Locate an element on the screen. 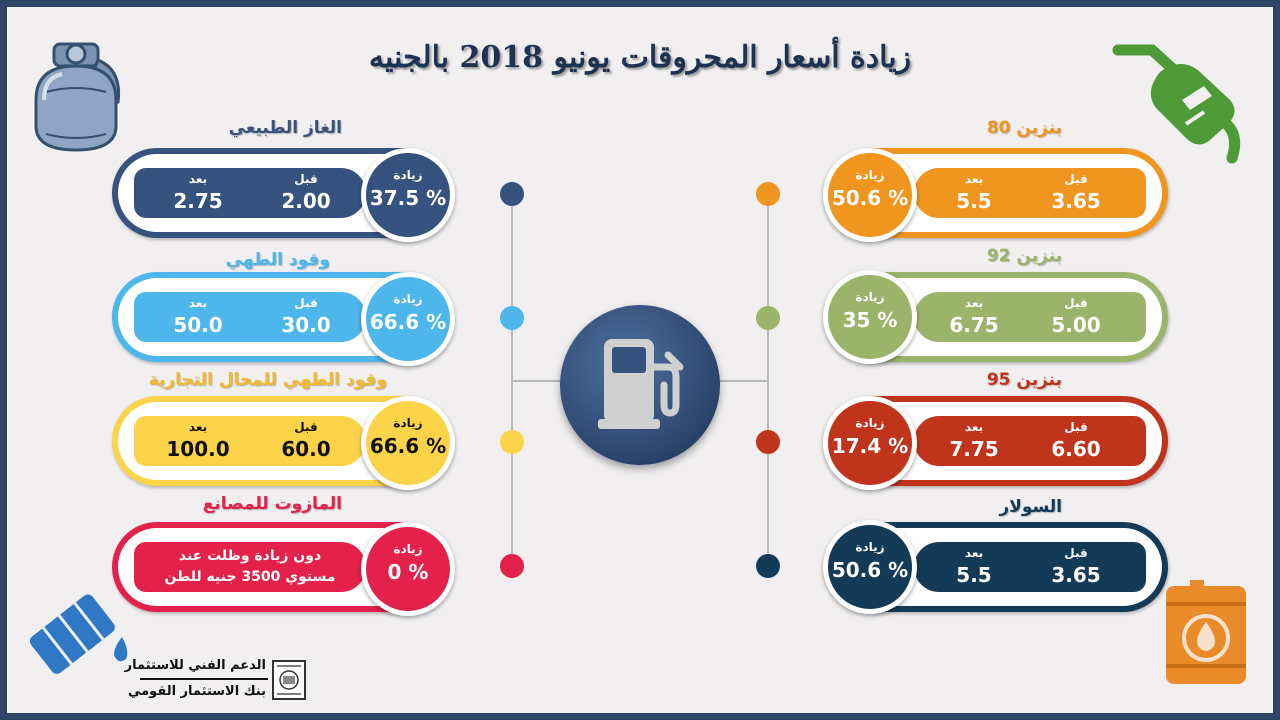 The height and width of the screenshot is (720, 1280). right-item-1-values: قبل 3.65 بعد 5.5 is located at coordinates (1030, 193).